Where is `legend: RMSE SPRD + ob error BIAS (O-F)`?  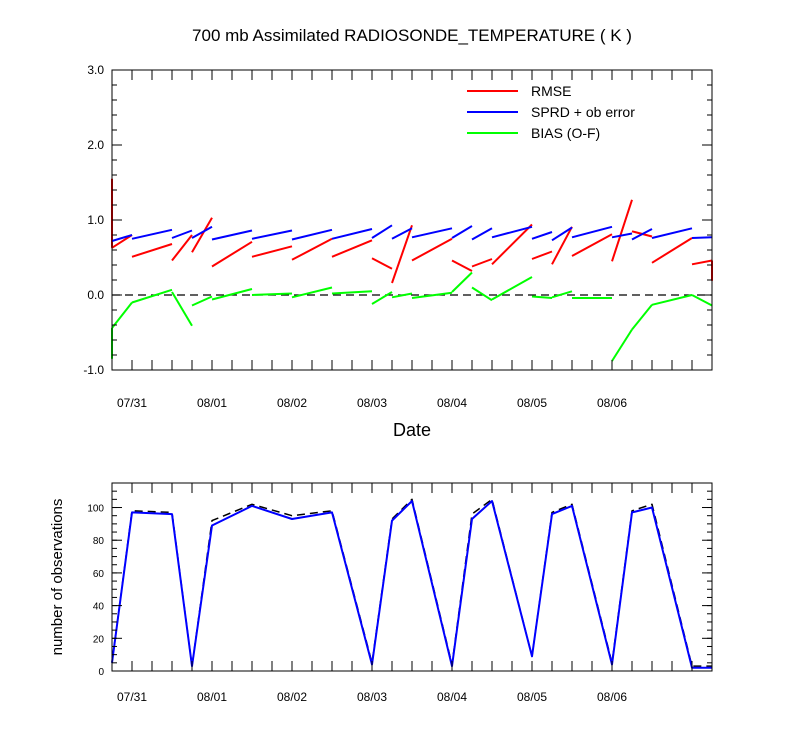
legend: RMSE SPRD + ob error BIAS (O-F) is located at coordinates (551, 112).